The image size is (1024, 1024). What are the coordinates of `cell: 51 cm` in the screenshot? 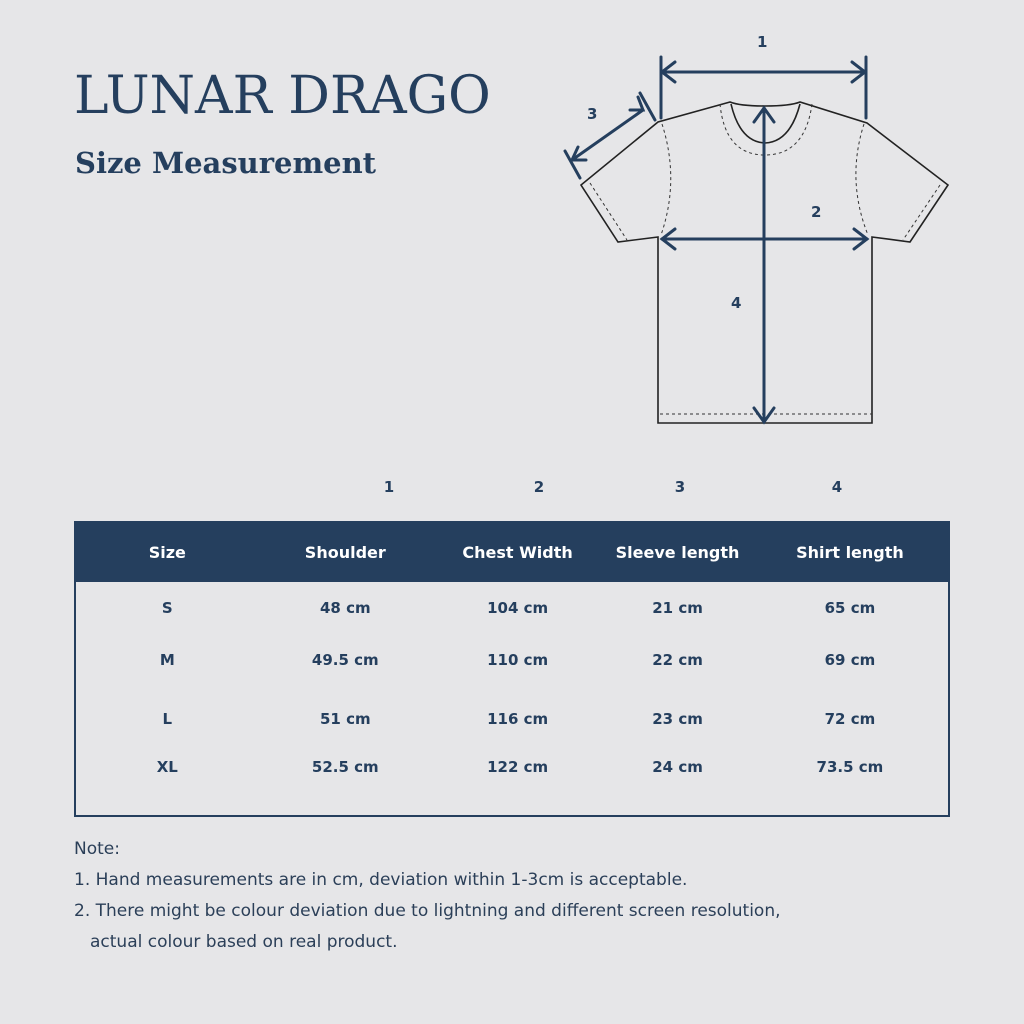 It's located at (345, 719).